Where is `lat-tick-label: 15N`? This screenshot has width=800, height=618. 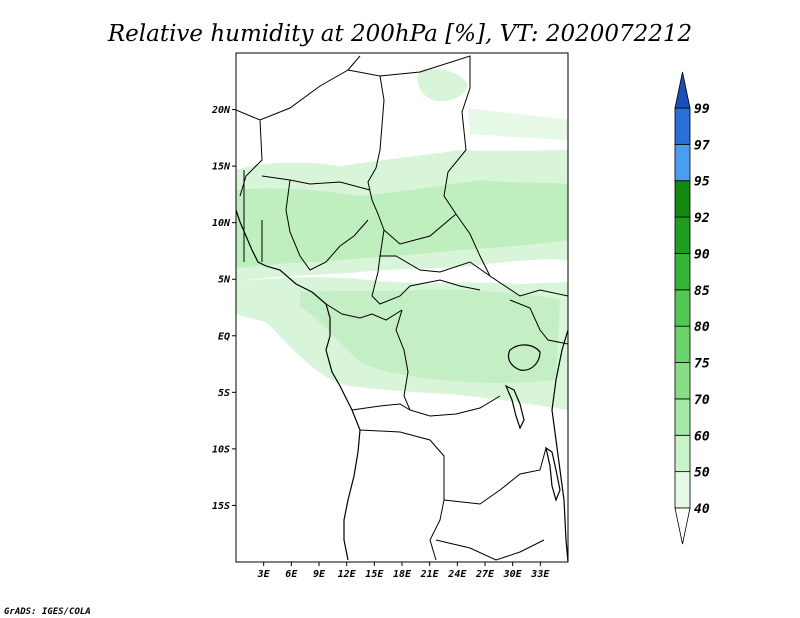 lat-tick-label: 15N is located at coordinates (221, 167).